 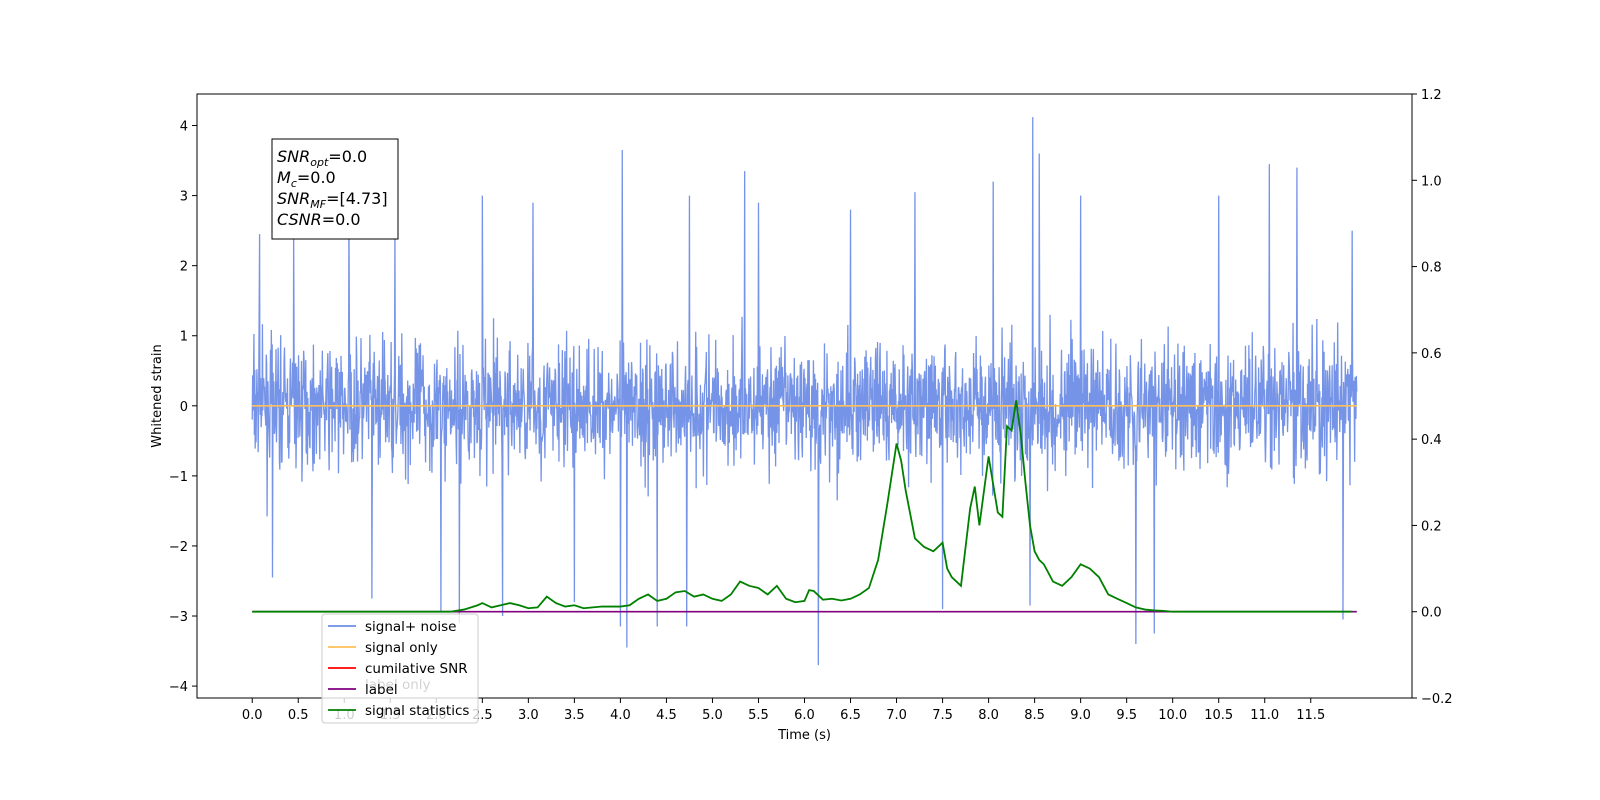 What do you see at coordinates (804, 735) in the screenshot?
I see `x-axis-label: Time (s)` at bounding box center [804, 735].